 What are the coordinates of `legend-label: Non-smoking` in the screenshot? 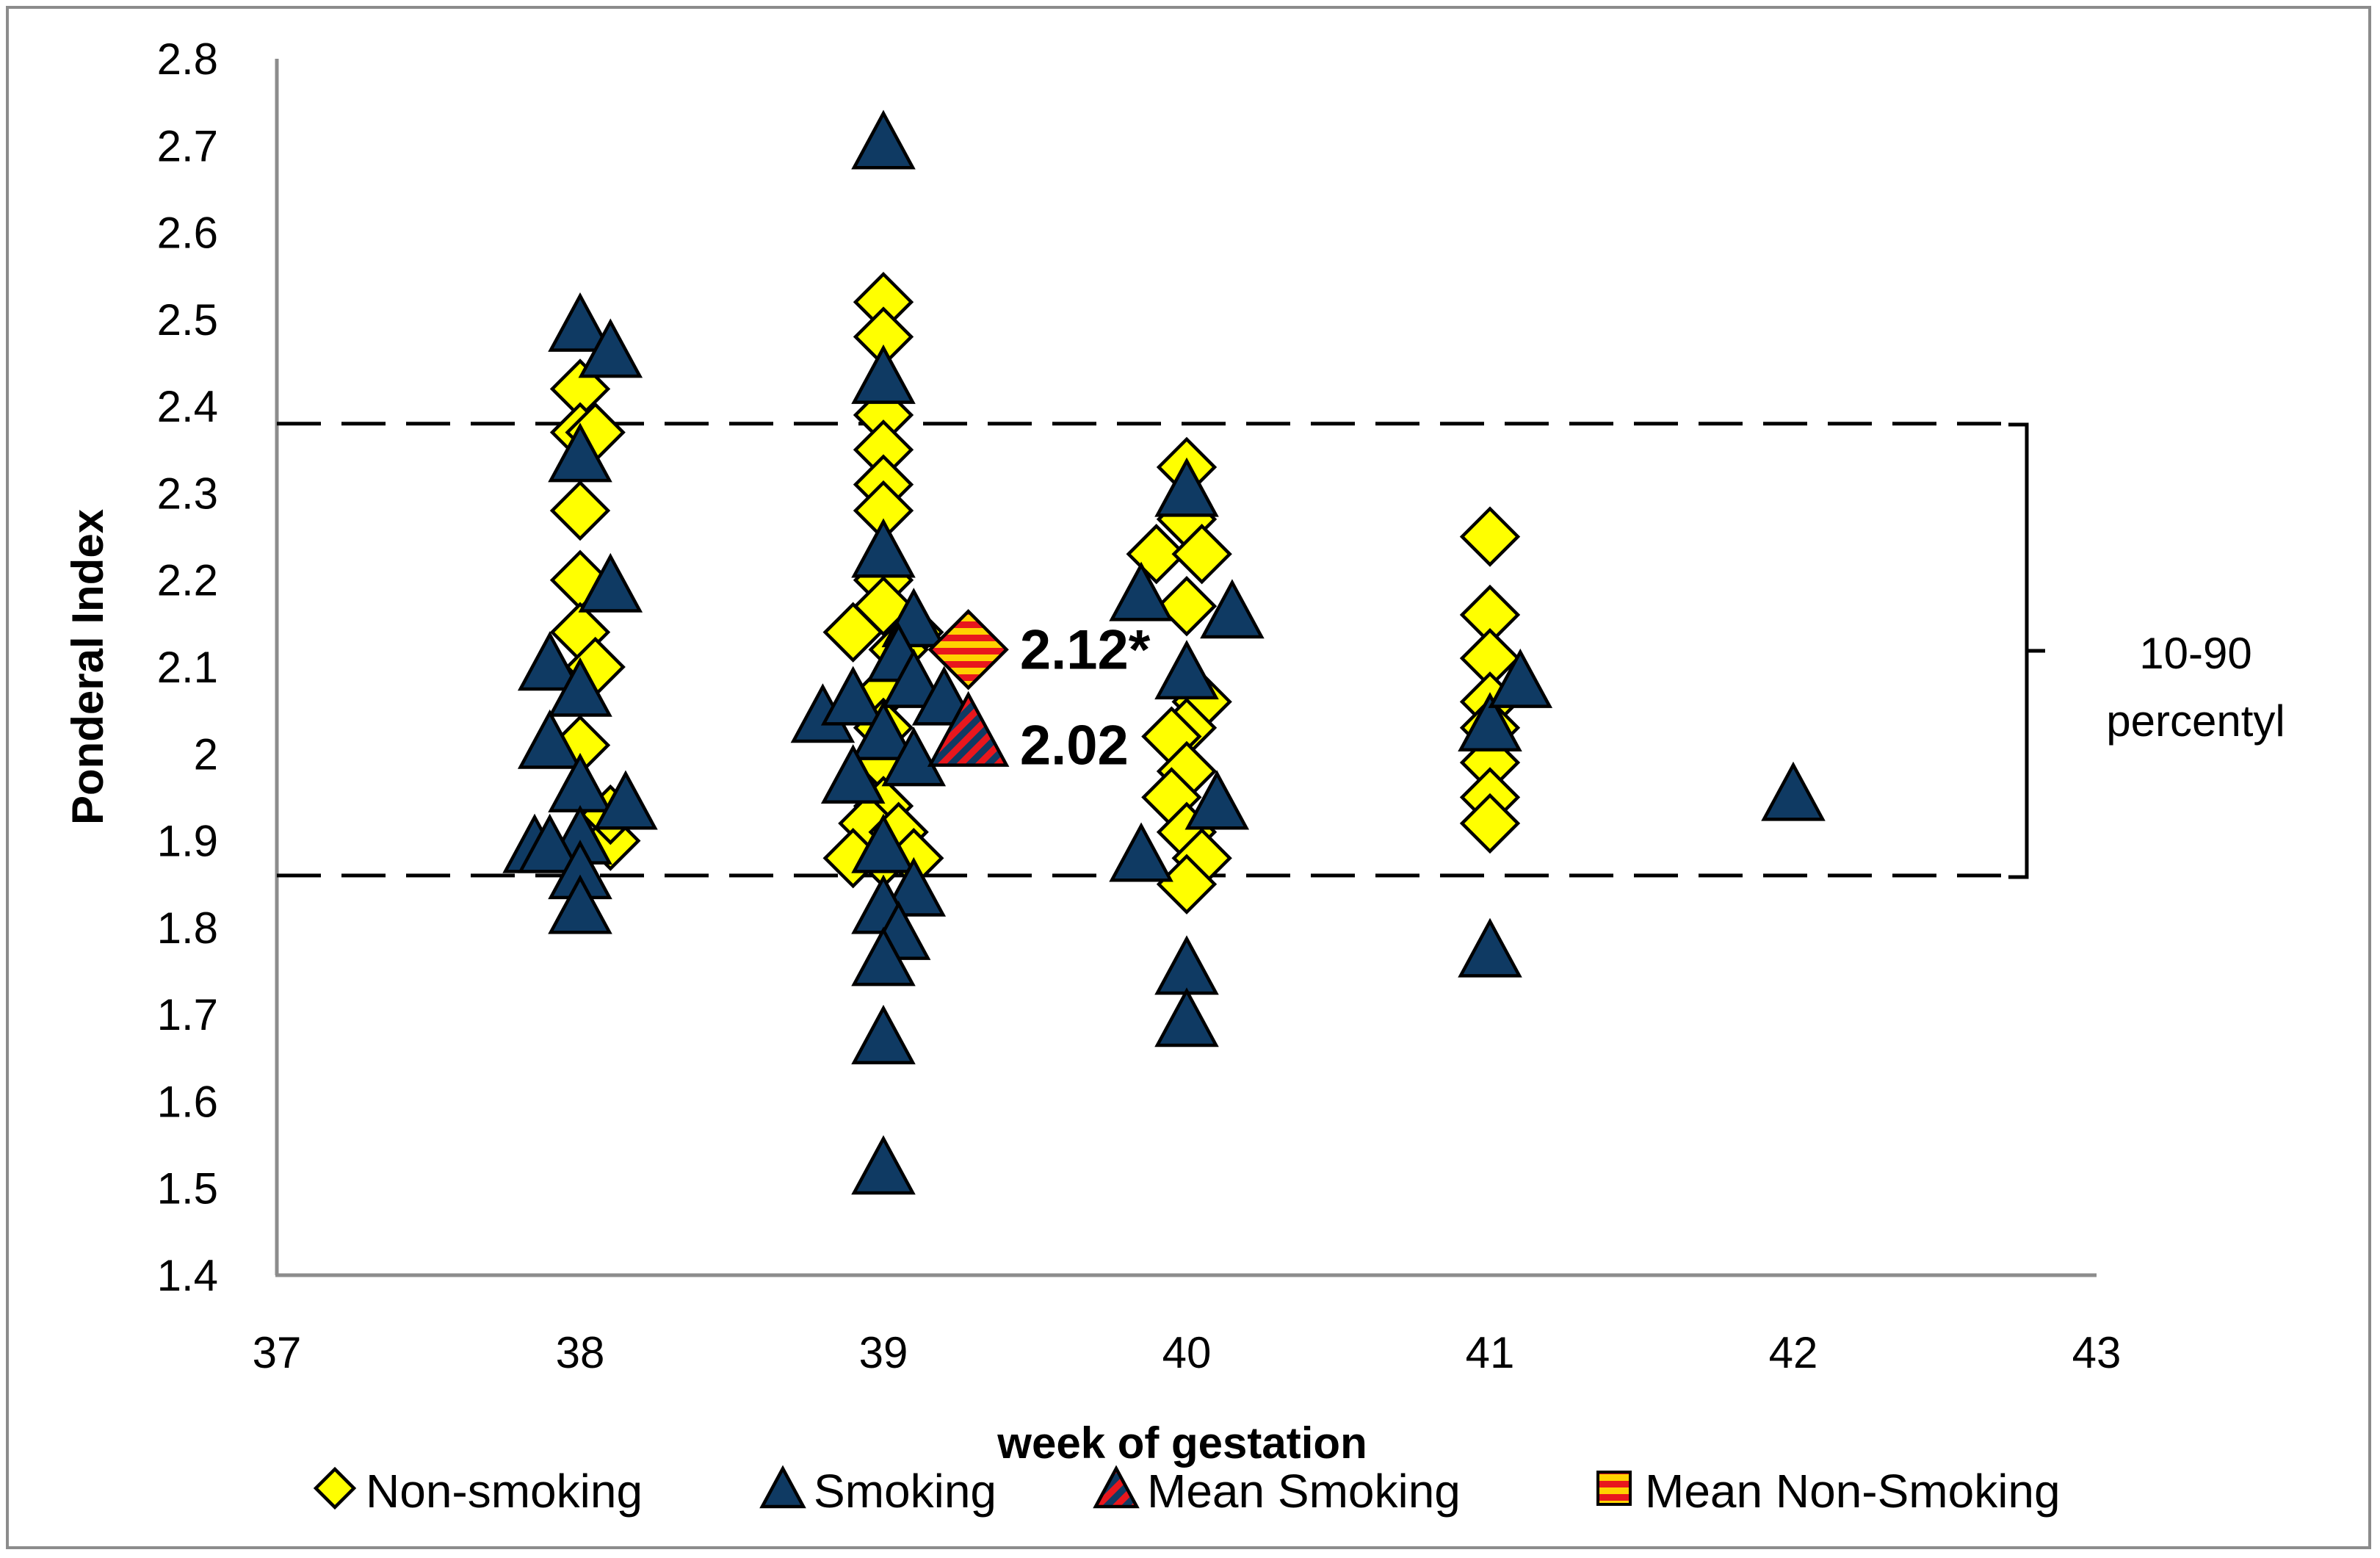 It's located at (504, 1492).